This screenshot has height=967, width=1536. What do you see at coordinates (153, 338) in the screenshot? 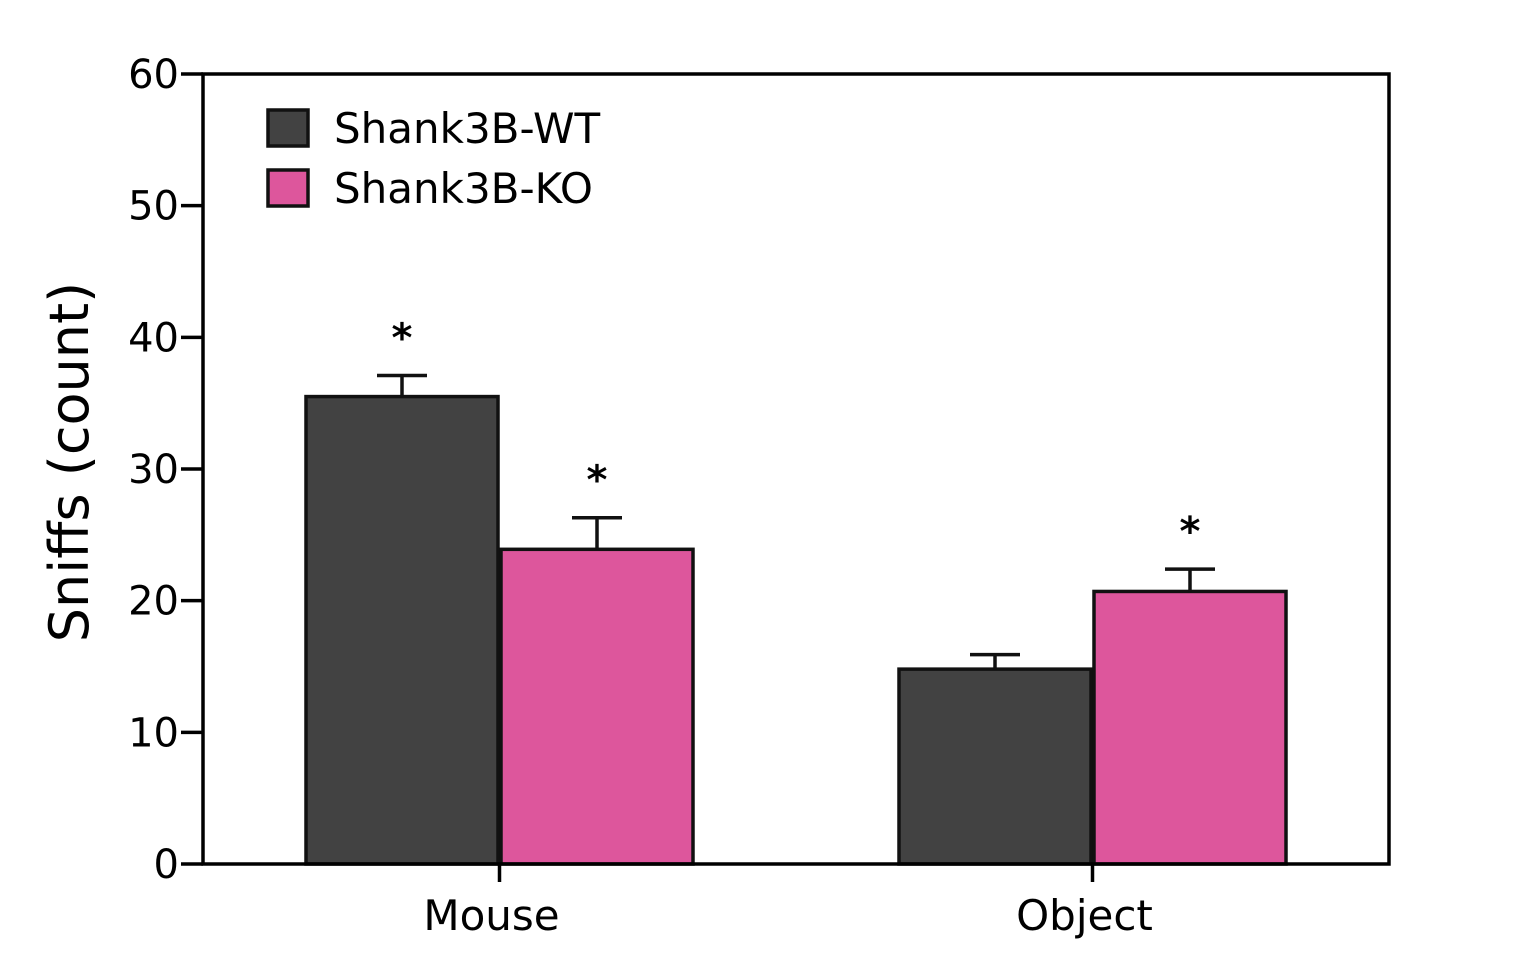
I see `y-tick-label: 40` at bounding box center [153, 338].